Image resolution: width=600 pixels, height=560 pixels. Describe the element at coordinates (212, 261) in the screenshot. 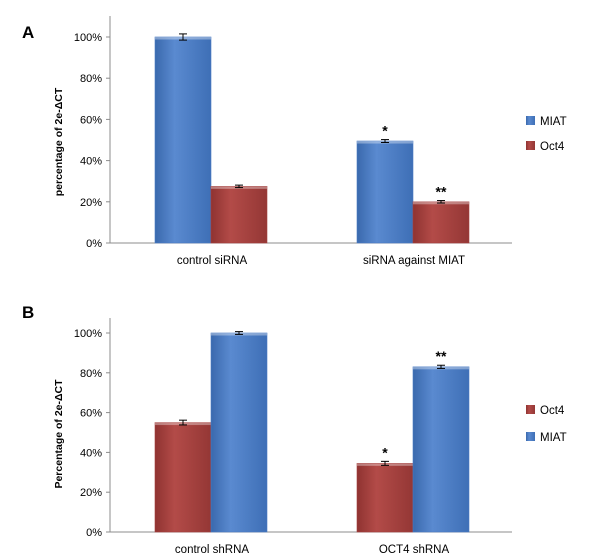

I see `panel-a-category-label: control siRNA` at that location.